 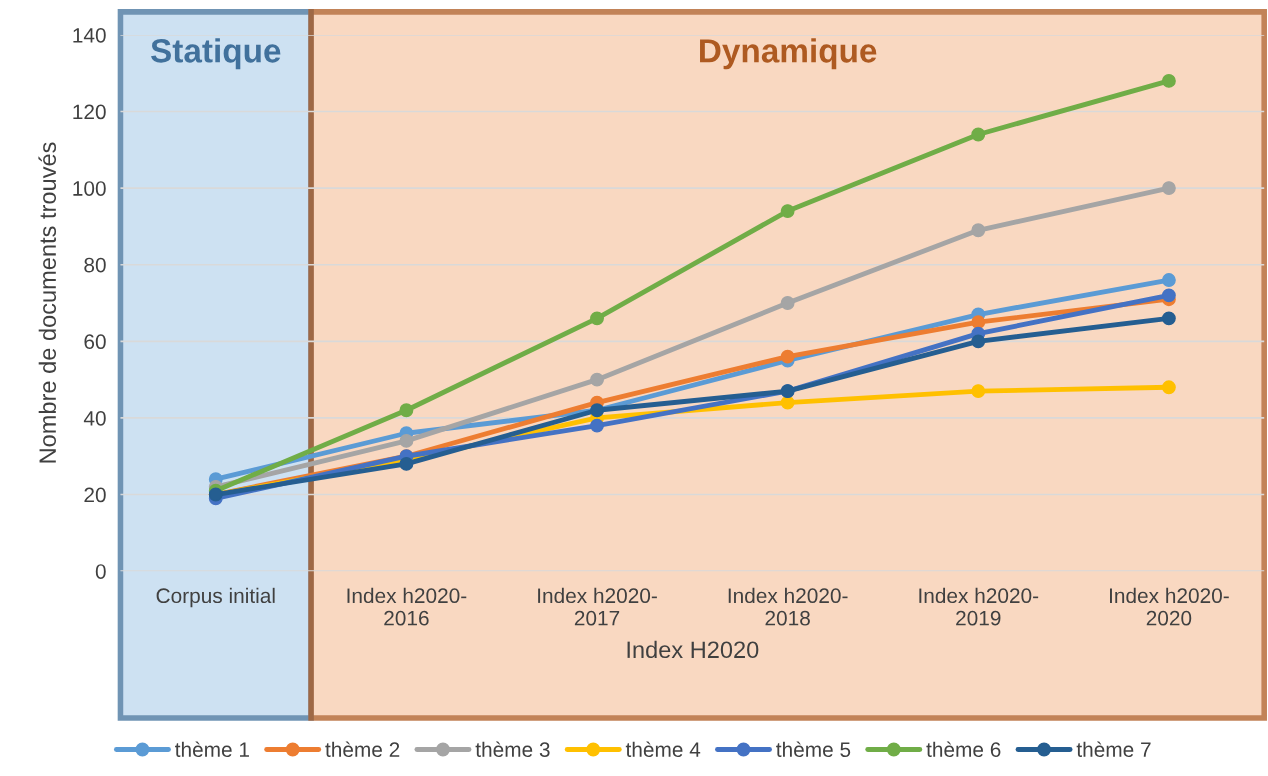 What do you see at coordinates (89, 188) in the screenshot?
I see `y-tick-label: 100` at bounding box center [89, 188].